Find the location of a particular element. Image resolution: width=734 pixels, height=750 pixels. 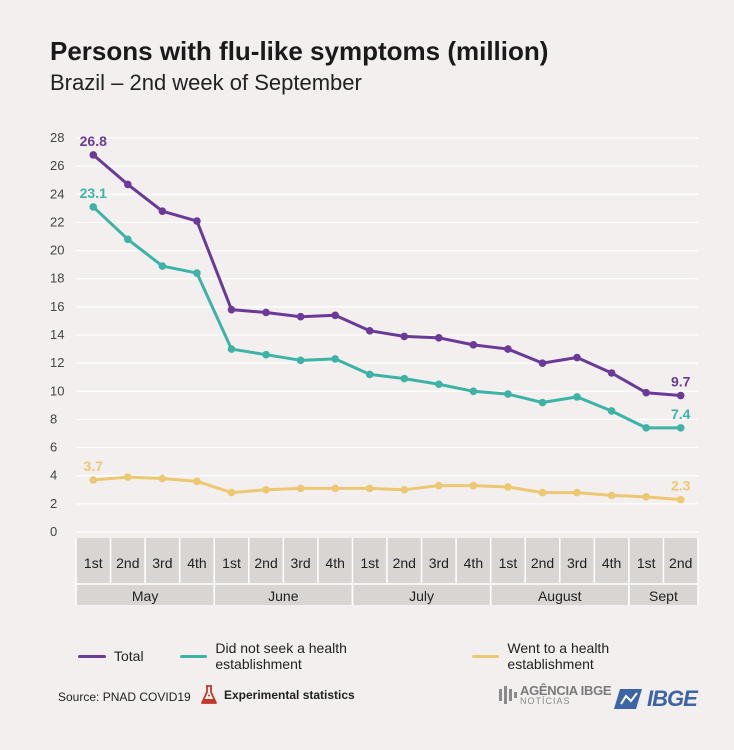

source-note: Source: PNAD COVID19 is located at coordinates (124, 697).